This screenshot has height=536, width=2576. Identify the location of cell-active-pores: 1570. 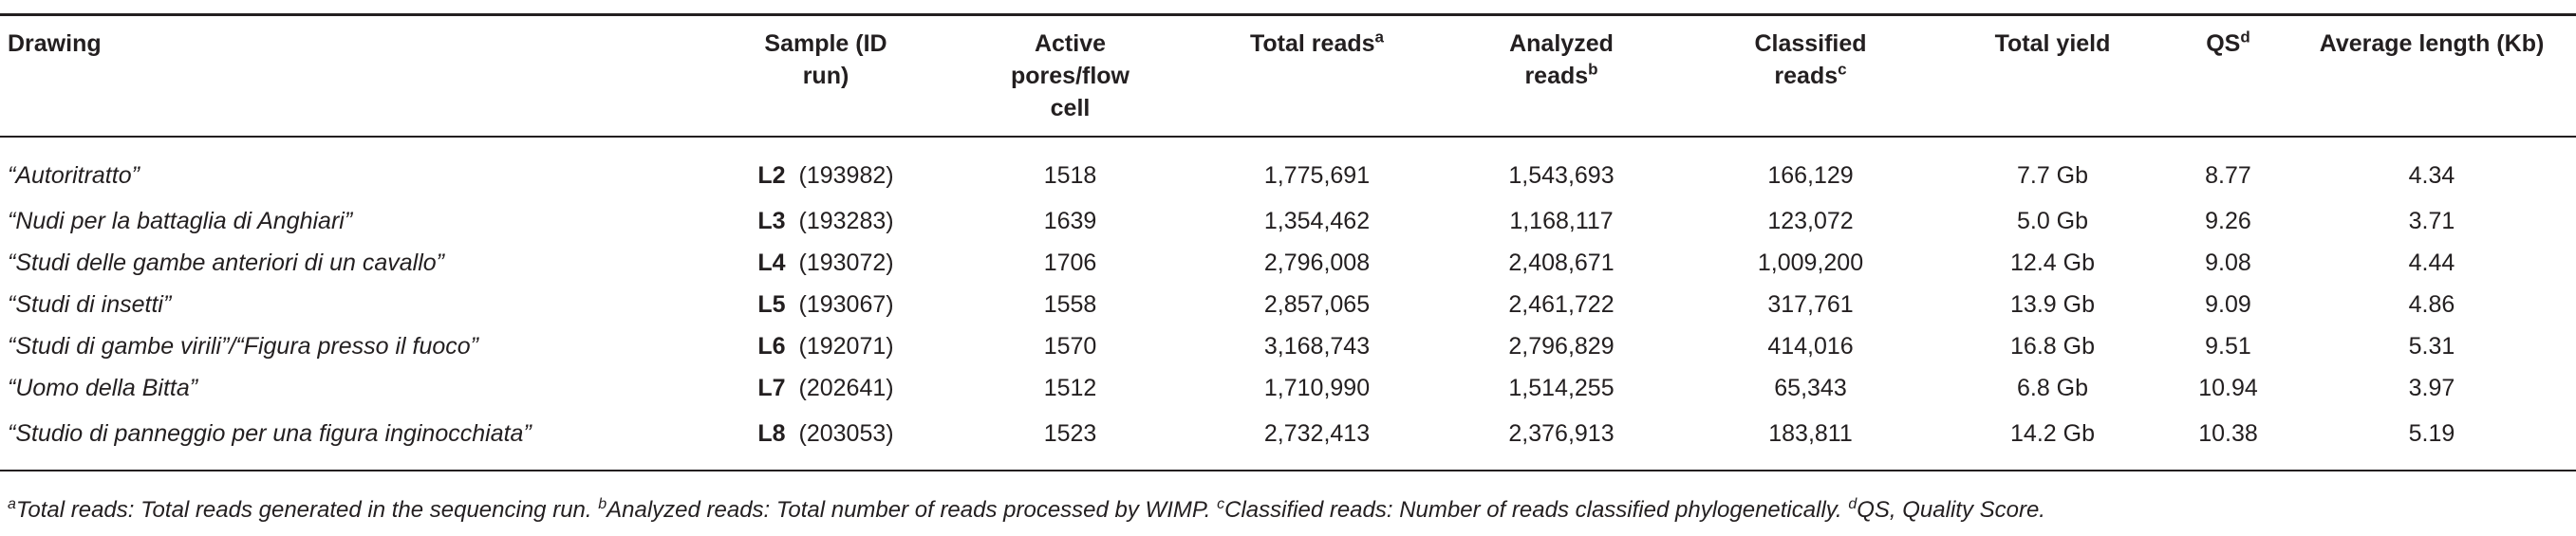
(1070, 346).